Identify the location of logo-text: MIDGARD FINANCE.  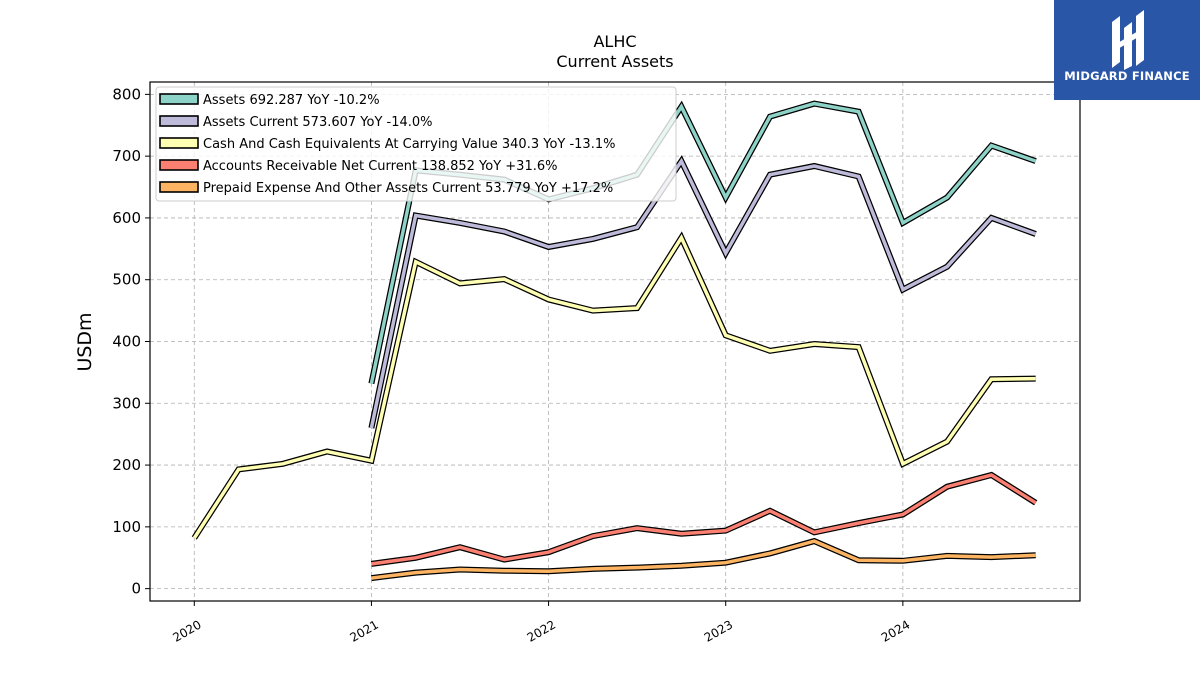
(1127, 76).